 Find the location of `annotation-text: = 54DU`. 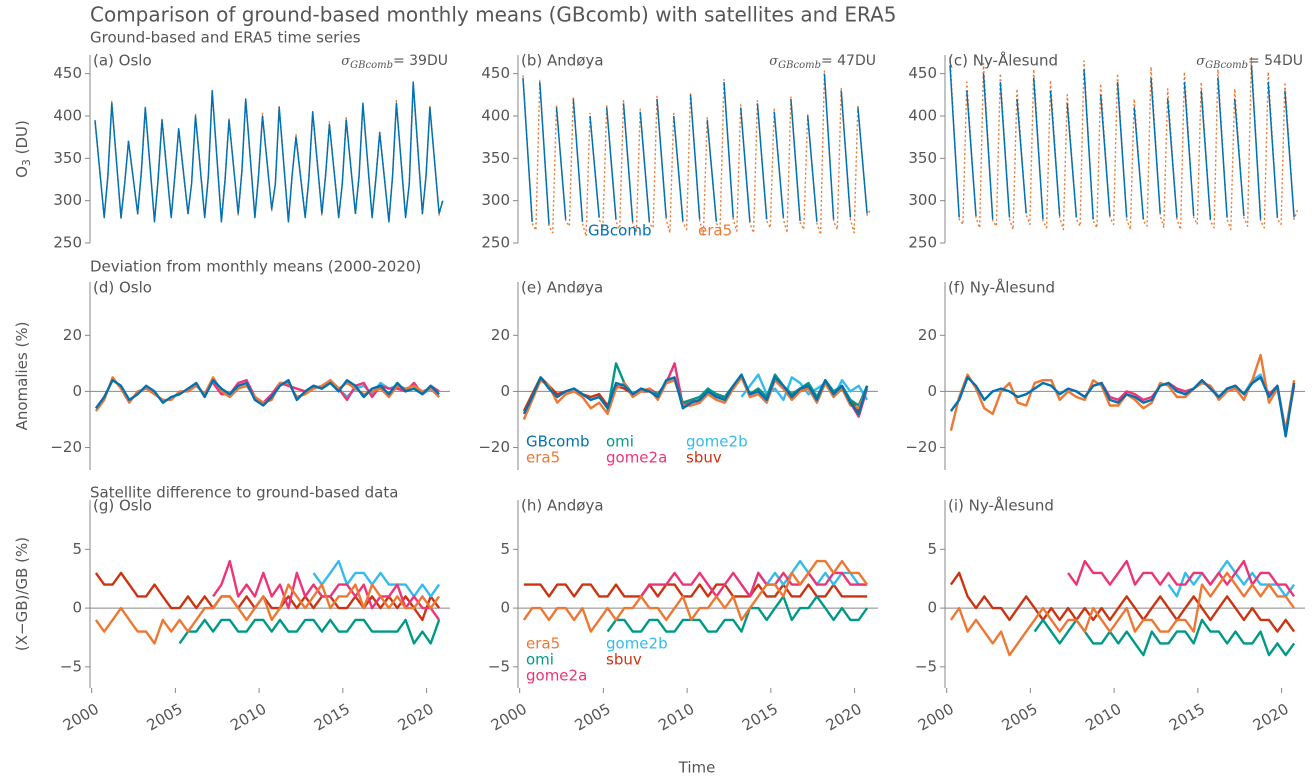

annotation-text: = 54DU is located at coordinates (1275, 61).